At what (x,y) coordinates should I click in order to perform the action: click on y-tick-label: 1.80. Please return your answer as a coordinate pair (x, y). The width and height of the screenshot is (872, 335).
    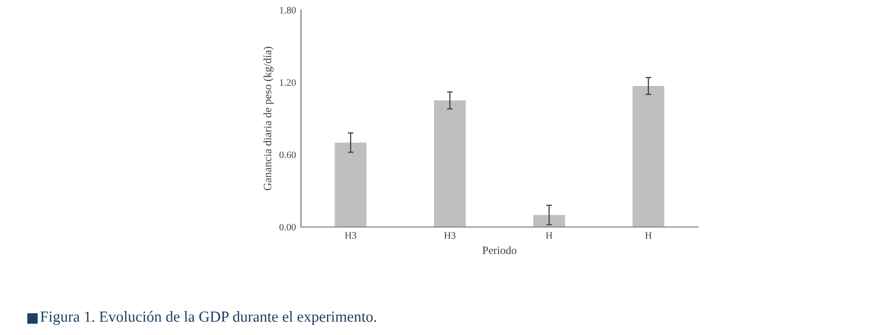
    Looking at the image, I should click on (288, 10).